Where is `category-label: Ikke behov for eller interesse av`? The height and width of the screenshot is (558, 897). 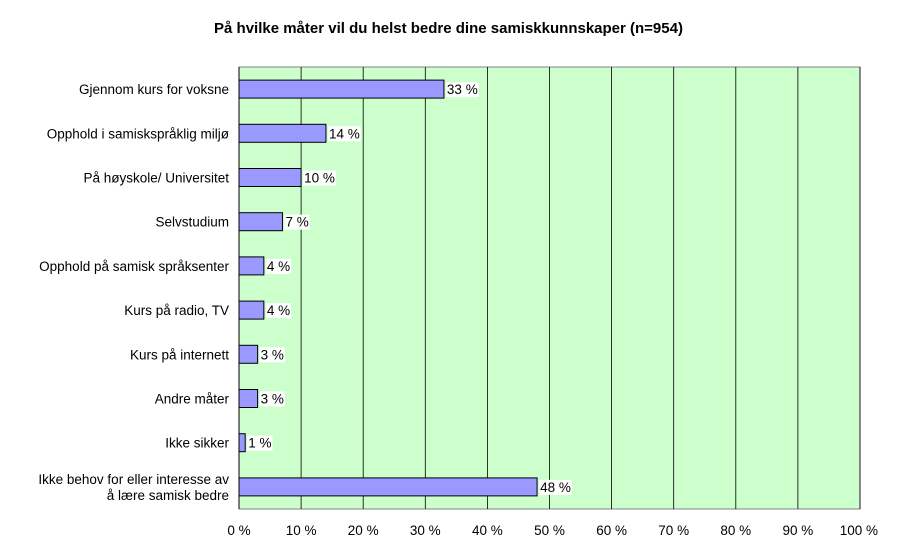
category-label: Ikke behov for eller interesse av is located at coordinates (133, 479).